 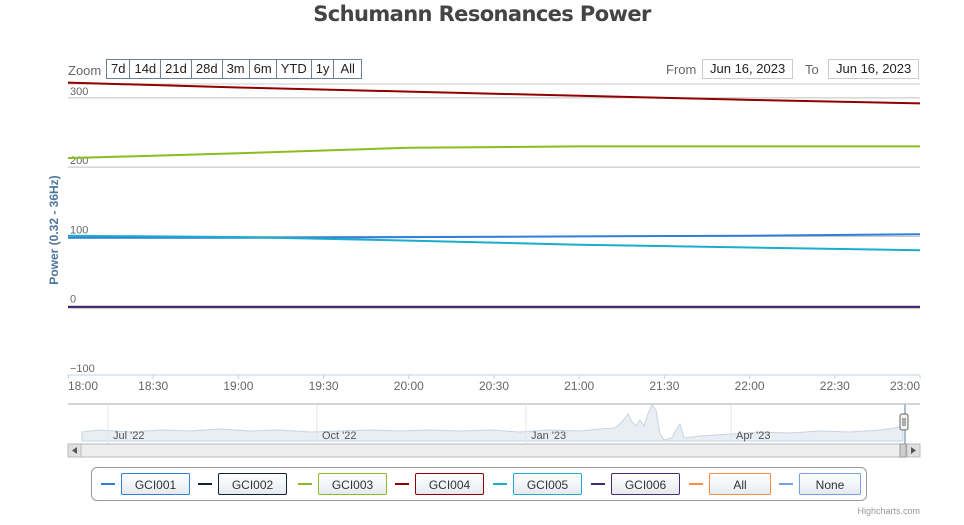 What do you see at coordinates (339, 436) in the screenshot?
I see `navigator-tick-label: Oct '22` at bounding box center [339, 436].